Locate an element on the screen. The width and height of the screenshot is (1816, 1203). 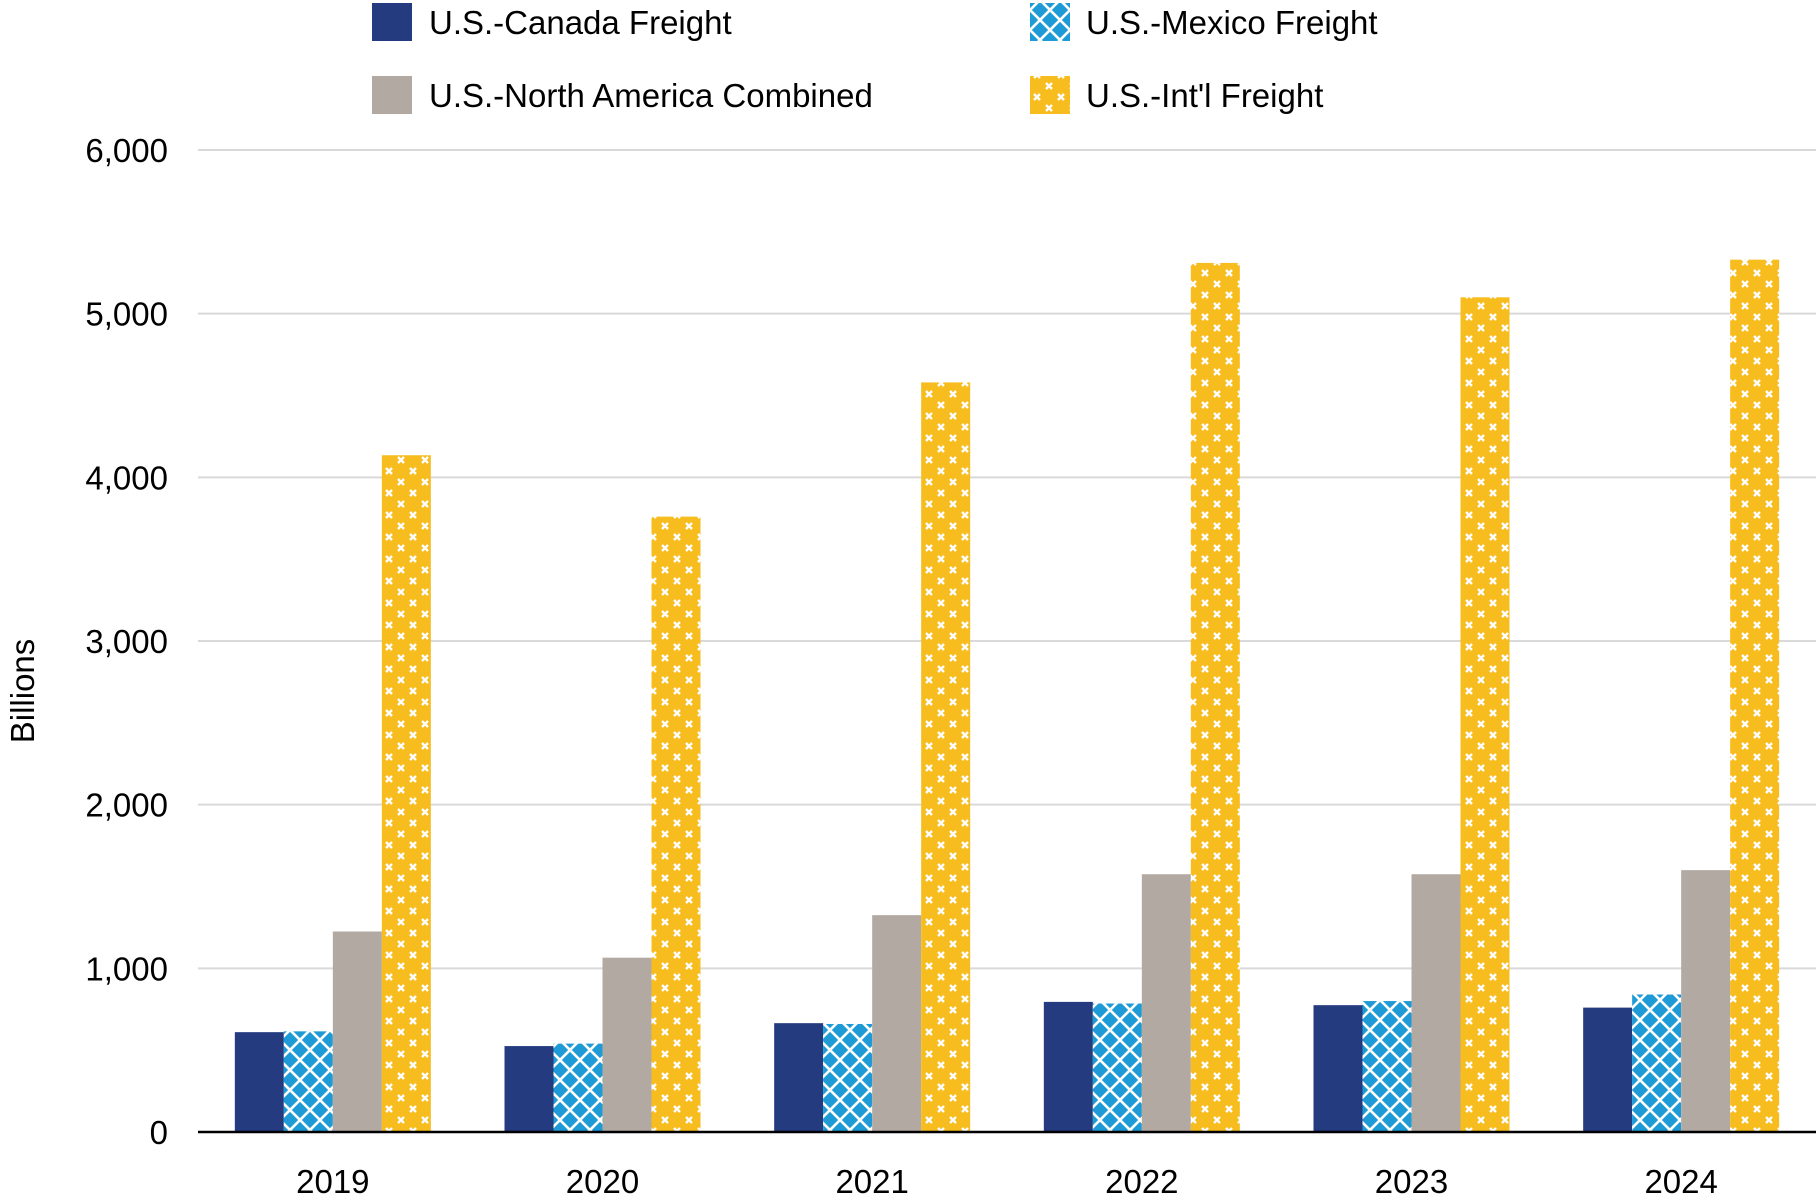
y-tick-label: 3,000 is located at coordinates (126, 641).